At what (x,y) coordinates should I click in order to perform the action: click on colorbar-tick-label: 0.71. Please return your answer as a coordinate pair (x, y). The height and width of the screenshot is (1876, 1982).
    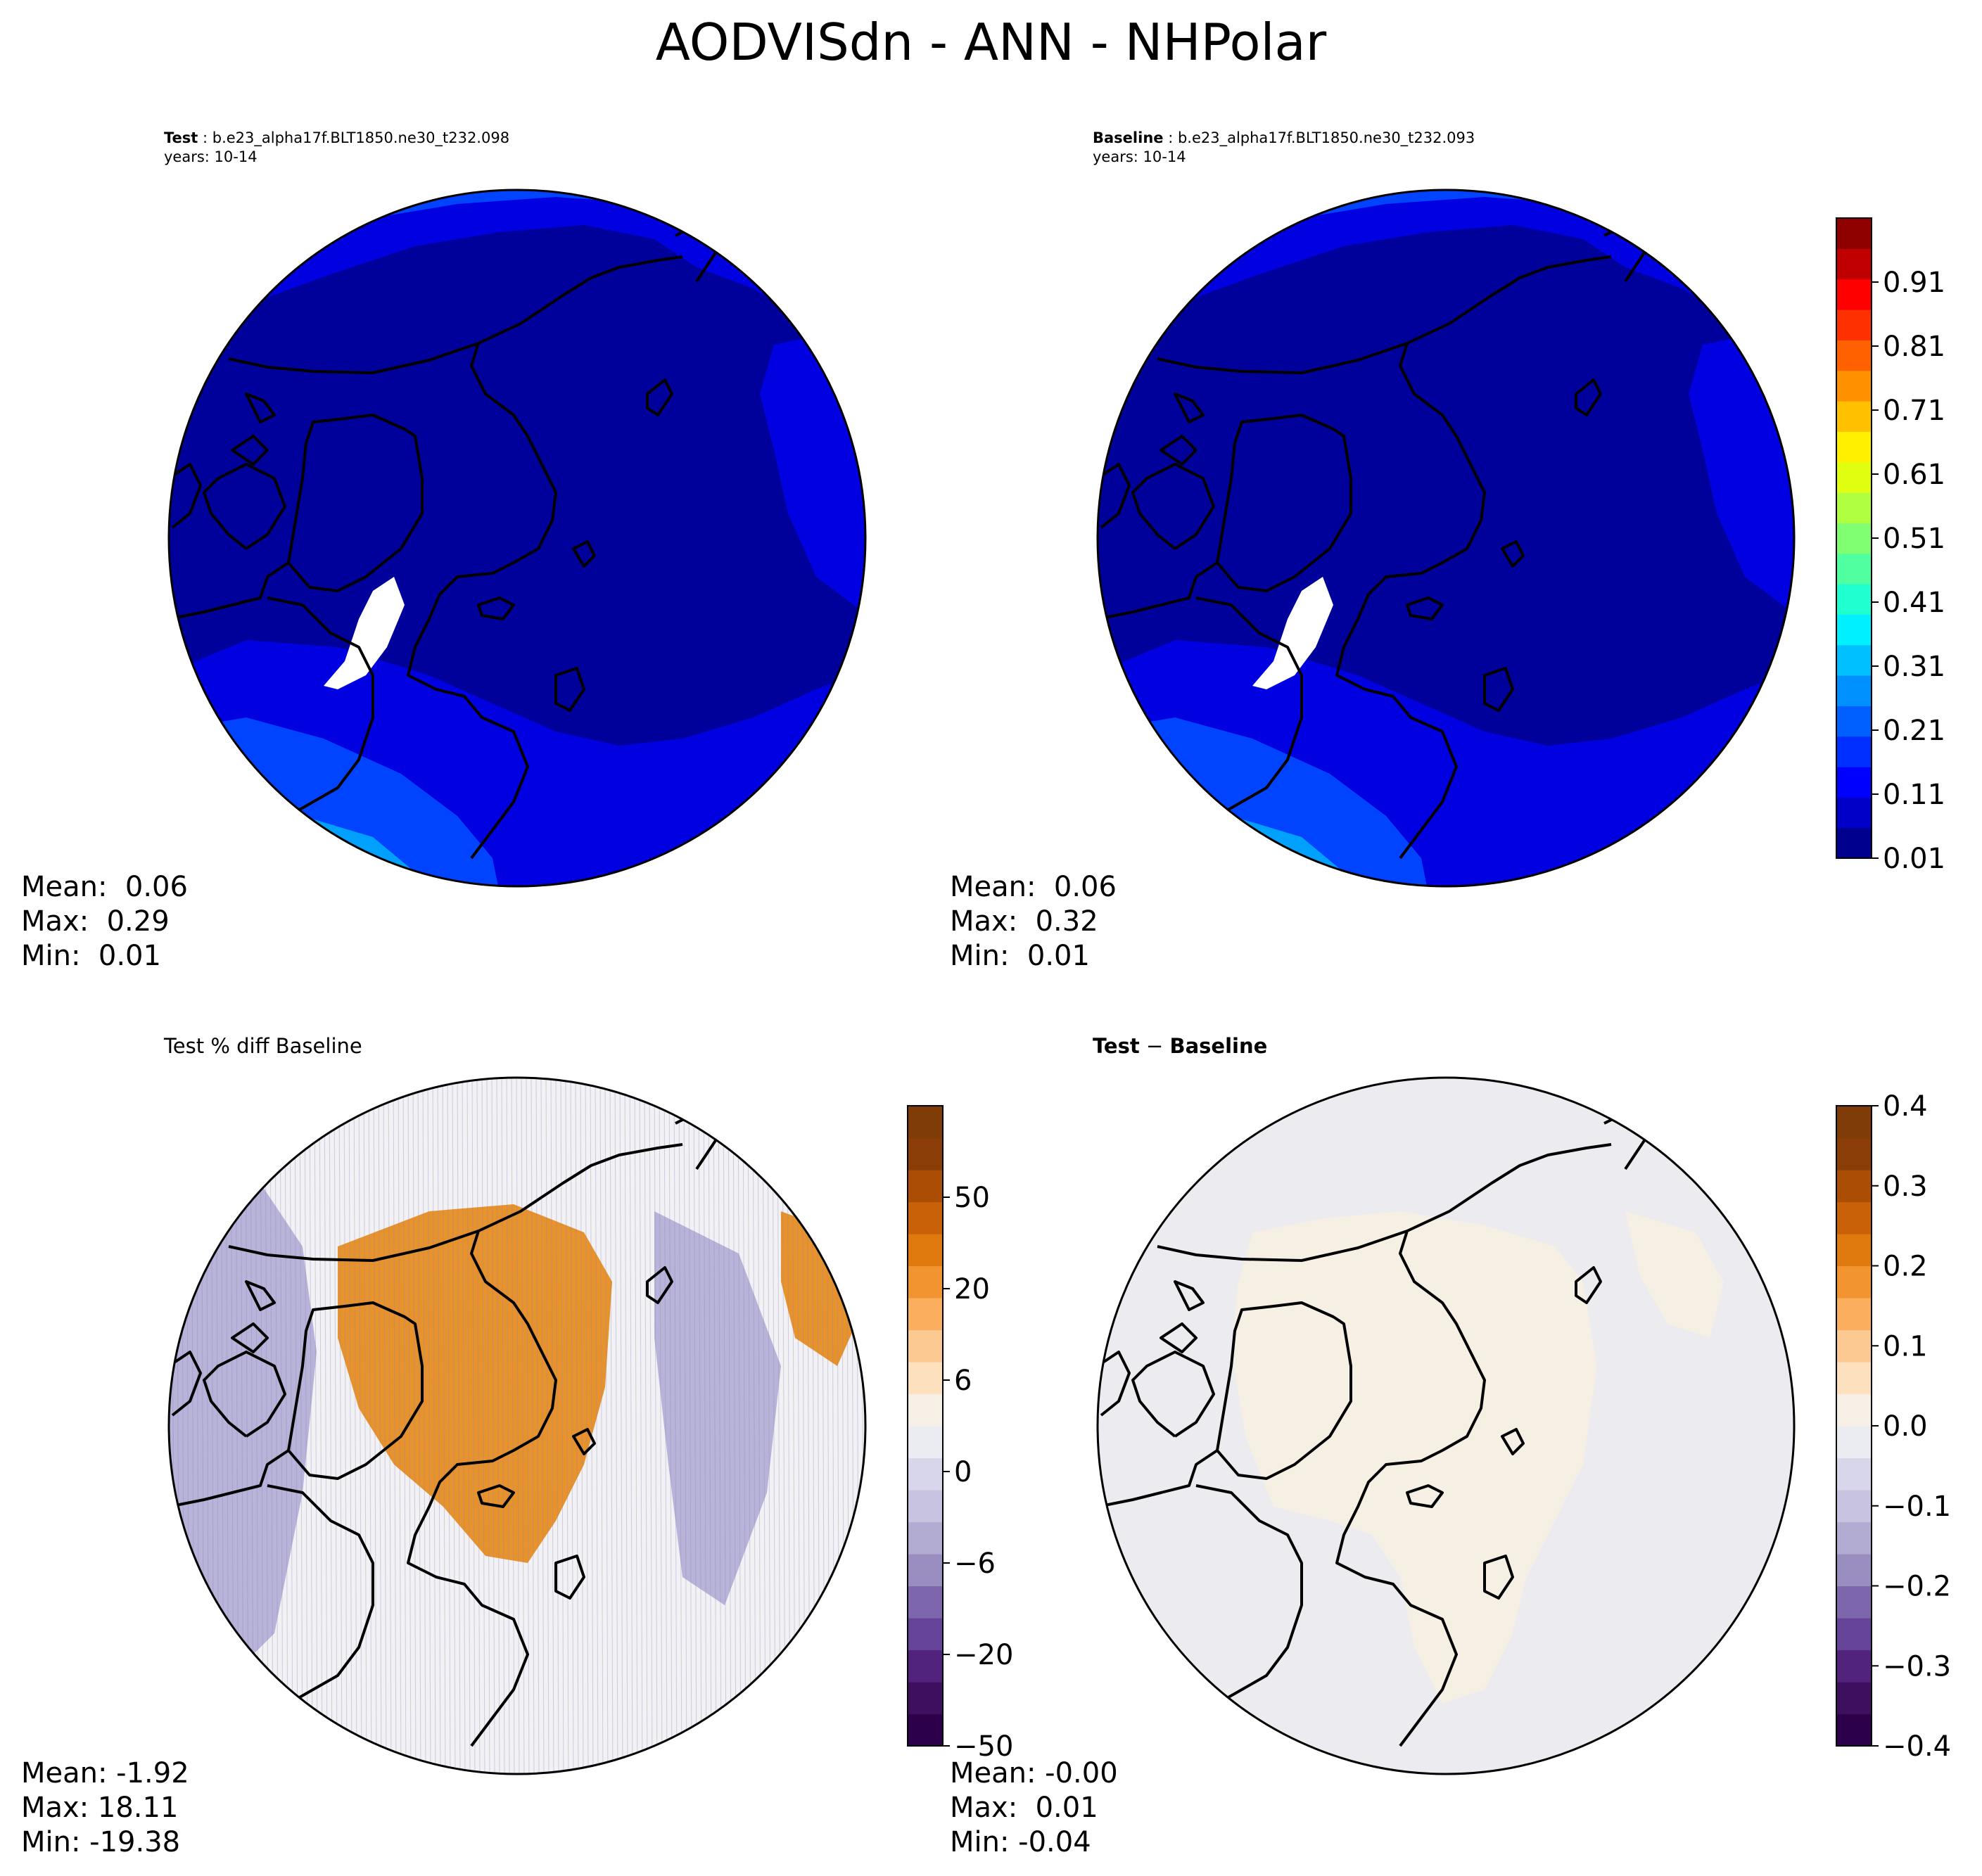
    Looking at the image, I should click on (1914, 411).